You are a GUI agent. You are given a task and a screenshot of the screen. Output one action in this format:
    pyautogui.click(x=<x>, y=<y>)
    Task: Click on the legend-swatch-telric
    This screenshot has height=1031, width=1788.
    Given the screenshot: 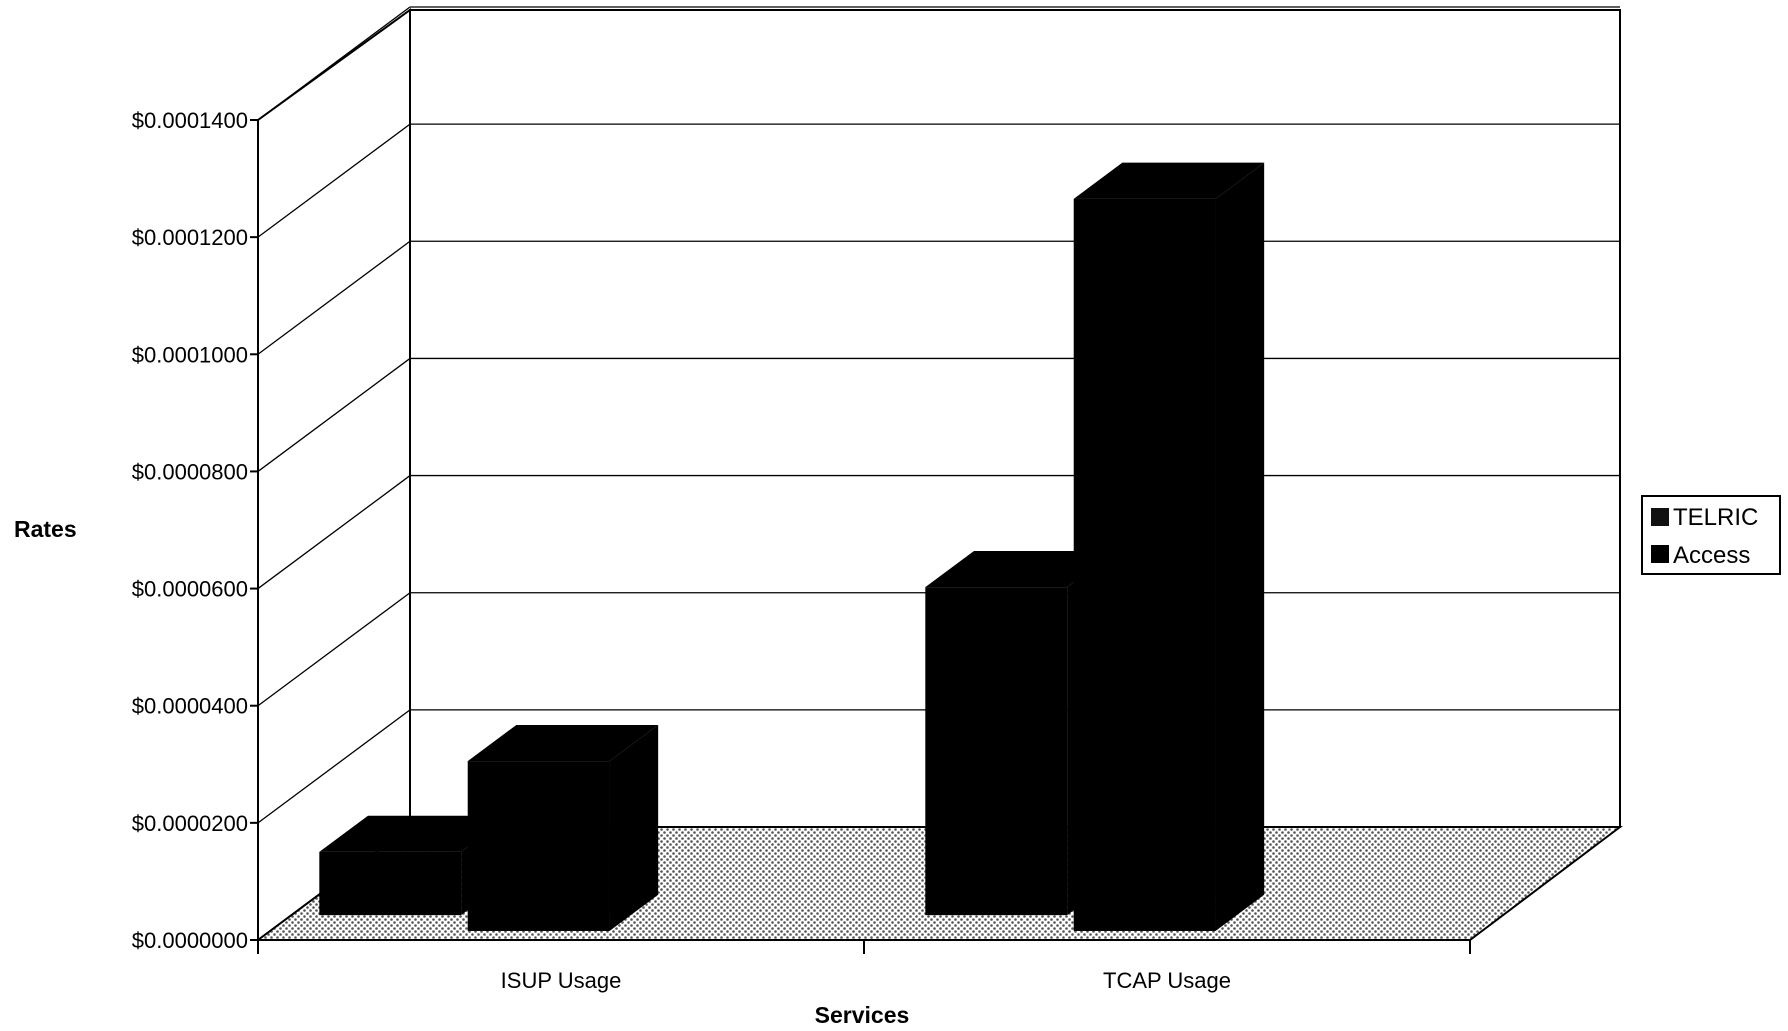 What is the action you would take?
    pyautogui.click(x=1660, y=517)
    